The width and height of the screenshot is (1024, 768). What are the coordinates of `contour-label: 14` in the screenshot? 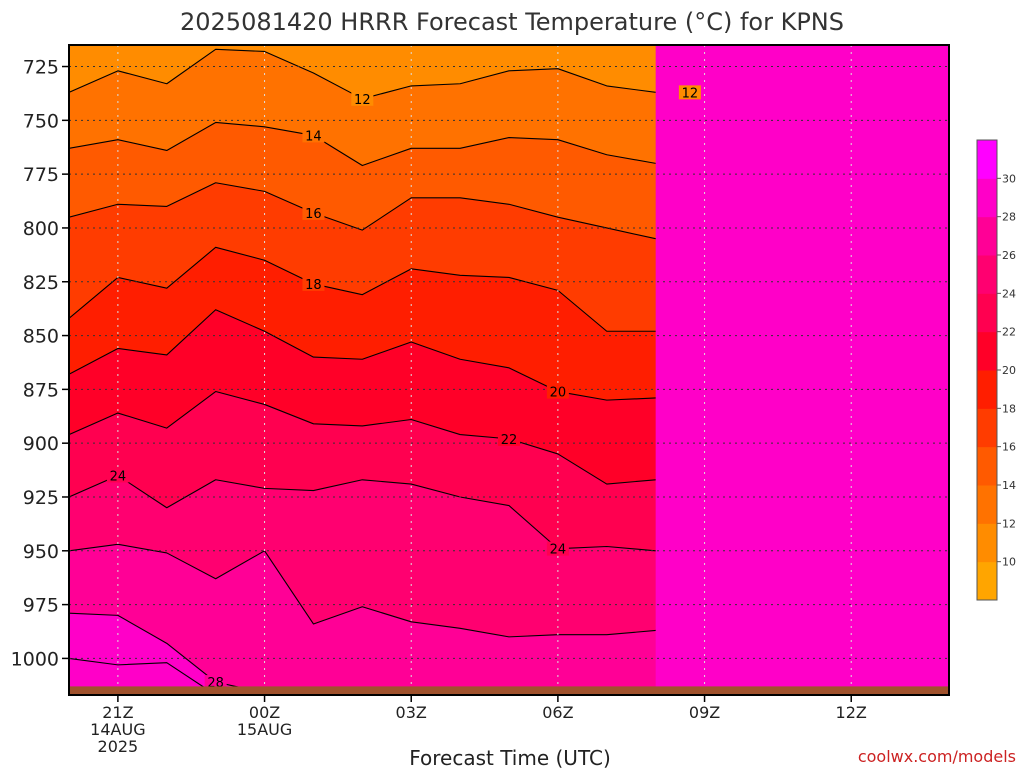 It's located at (313, 136).